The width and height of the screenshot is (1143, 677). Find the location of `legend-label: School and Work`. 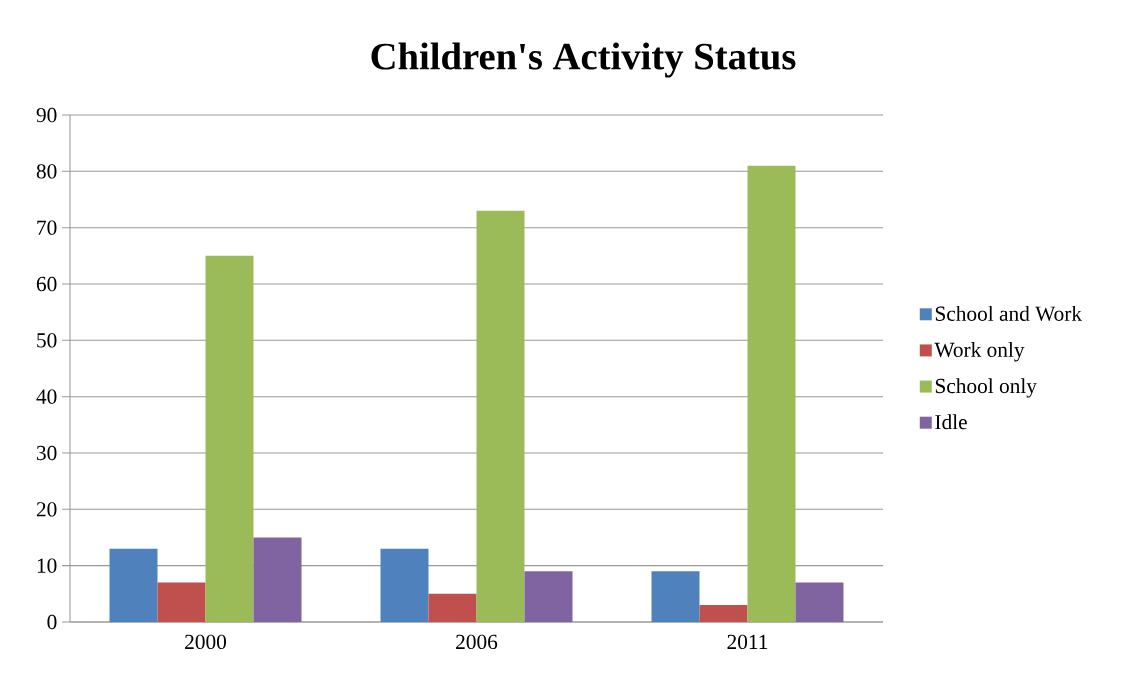

legend-label: School and Work is located at coordinates (1009, 313).